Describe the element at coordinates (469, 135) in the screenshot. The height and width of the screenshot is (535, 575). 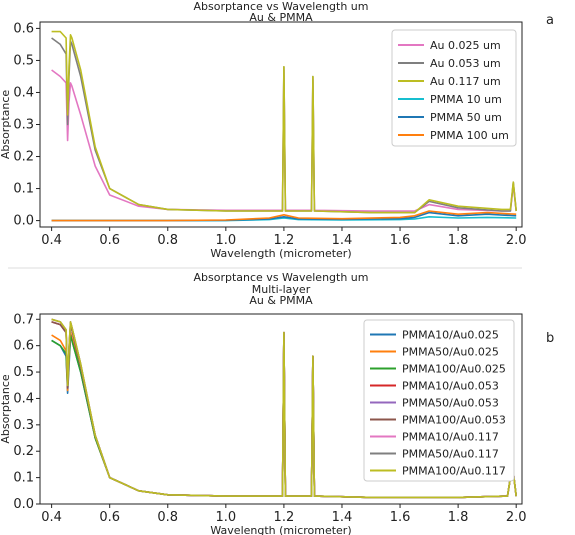
I see `legend-entry: PMMA 100 um` at that location.